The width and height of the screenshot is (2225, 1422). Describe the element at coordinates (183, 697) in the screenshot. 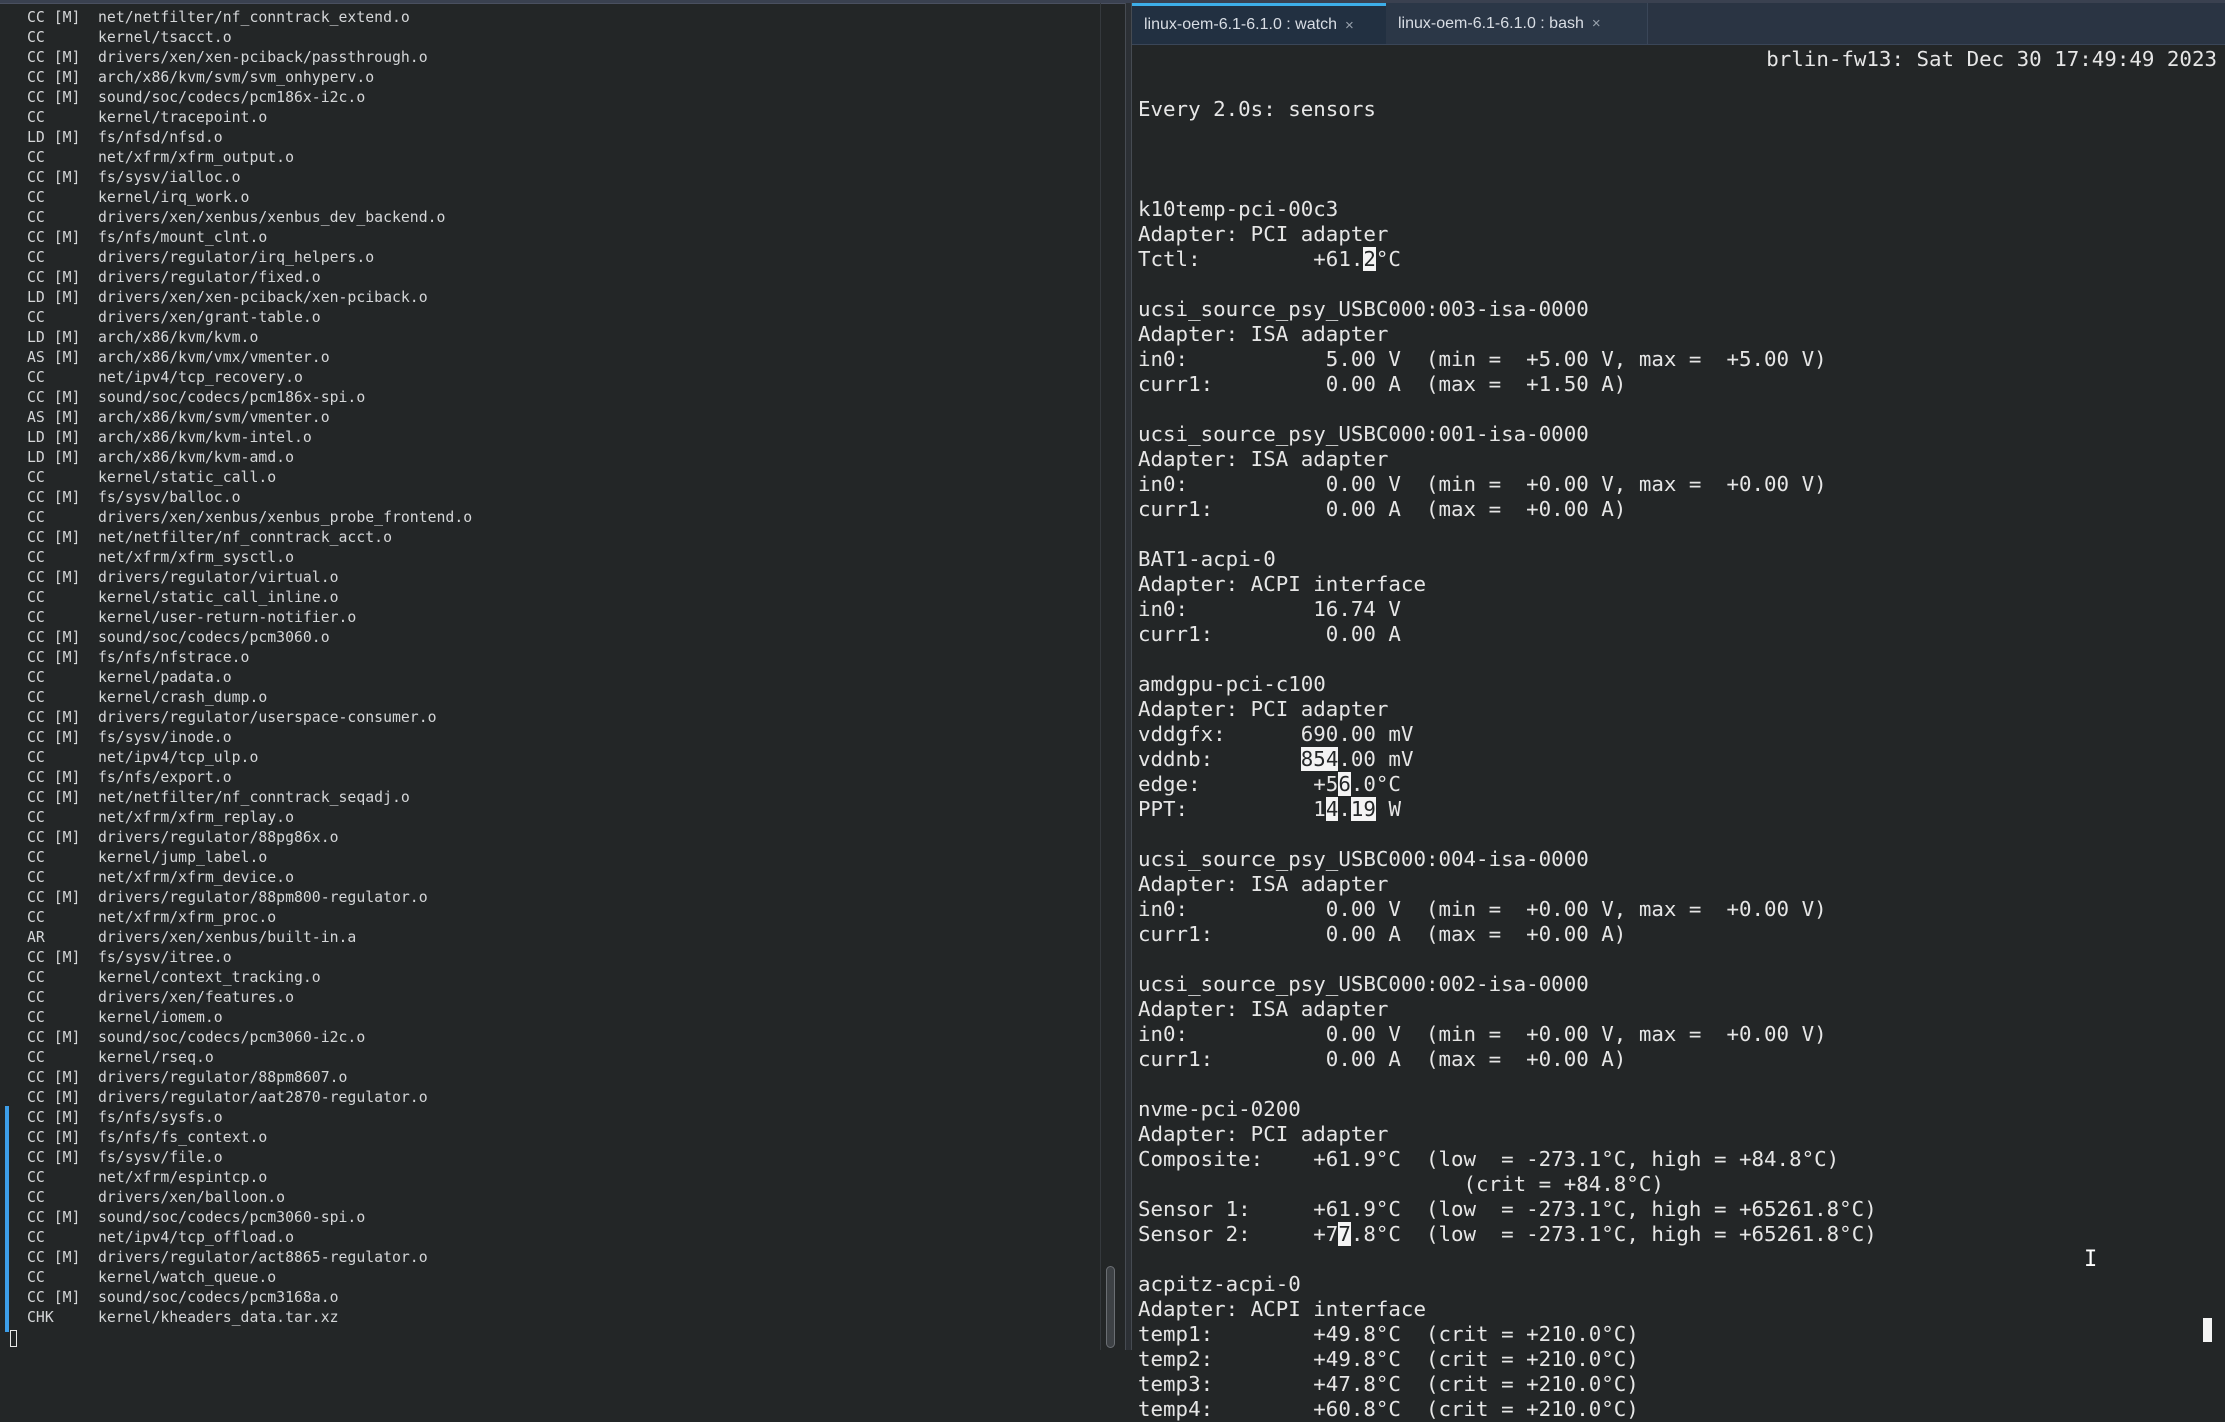

I see `build-path: kernel/crash_dump.o` at that location.